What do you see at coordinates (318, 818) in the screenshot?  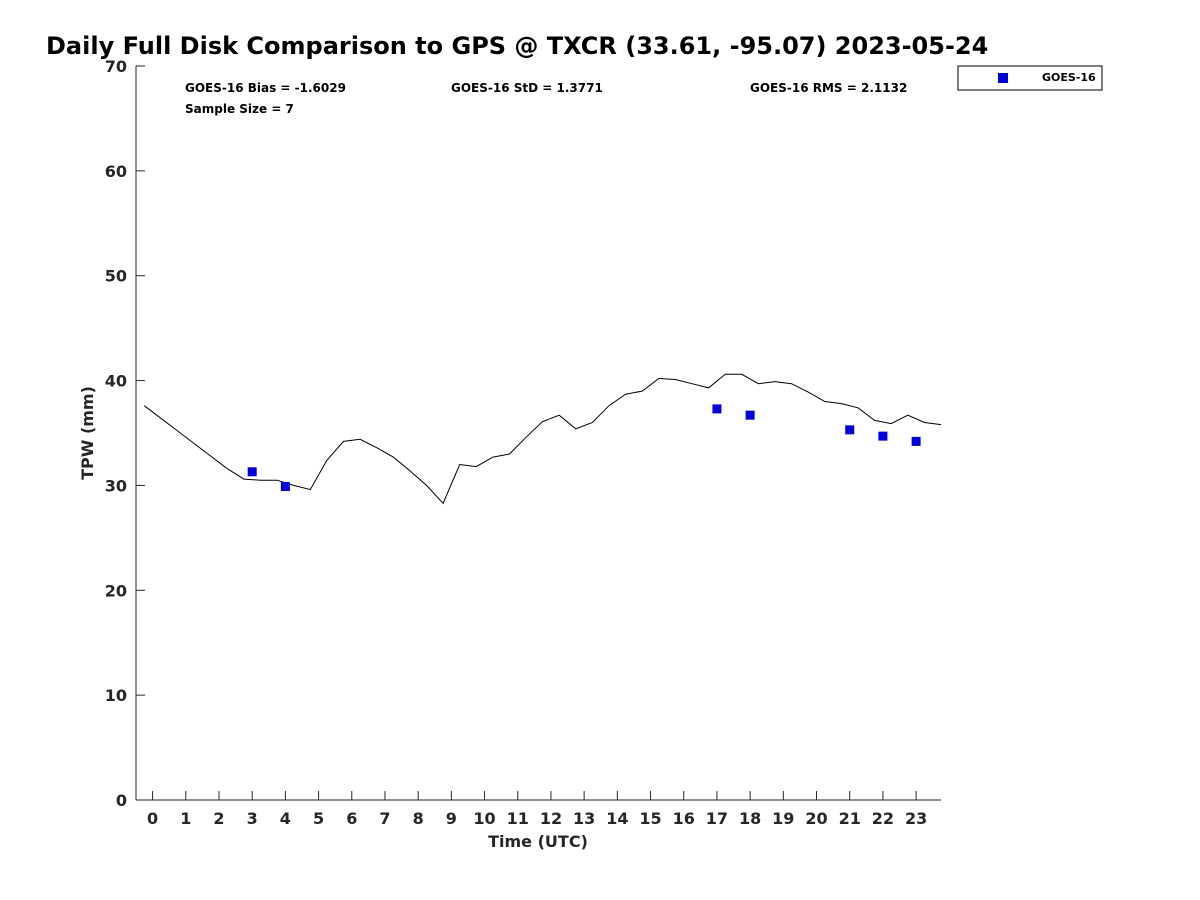 I see `x-tick-label: 5` at bounding box center [318, 818].